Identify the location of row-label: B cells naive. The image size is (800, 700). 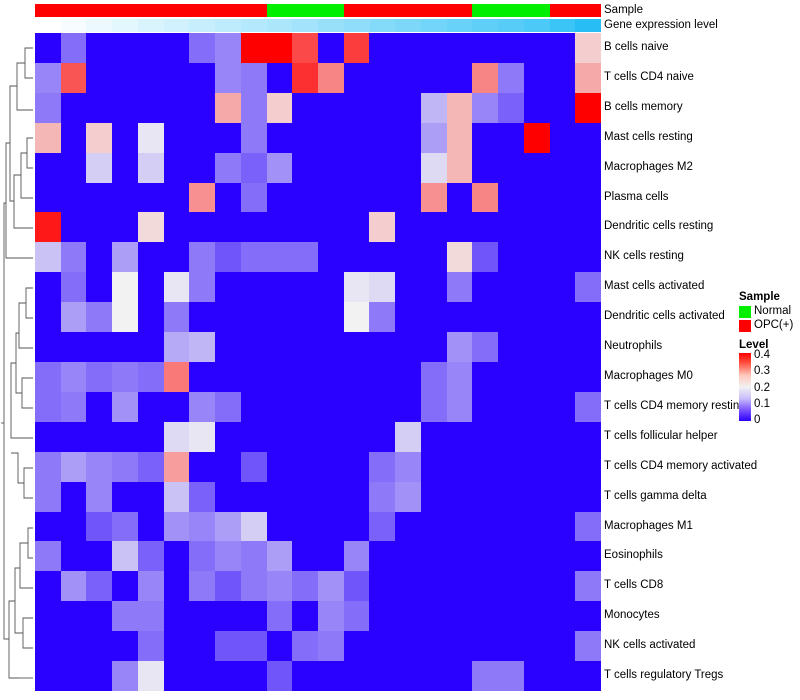
(636, 46).